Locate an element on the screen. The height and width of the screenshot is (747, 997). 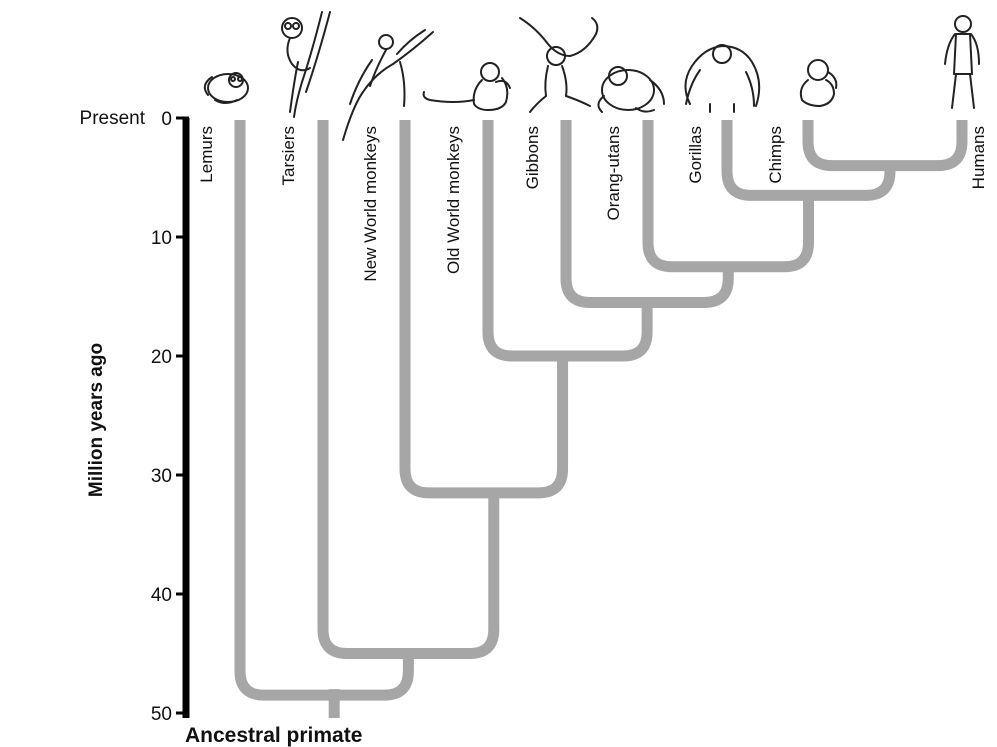
ancestral-primate-label: Ancestral primate is located at coordinates (273, 735).